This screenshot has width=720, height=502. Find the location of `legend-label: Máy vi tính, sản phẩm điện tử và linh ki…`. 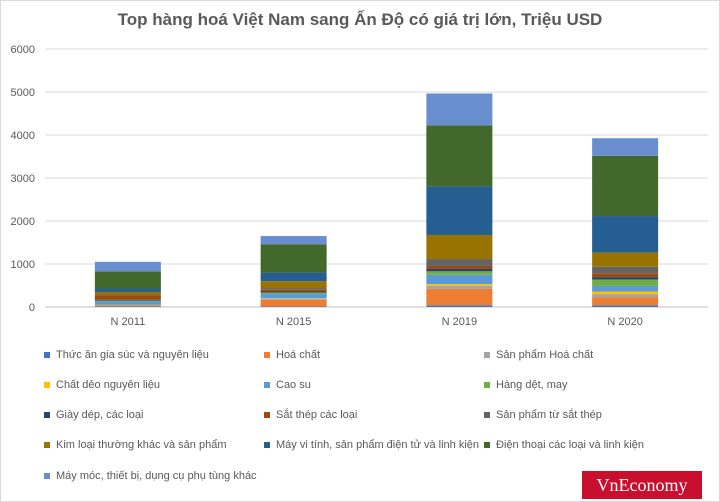

legend-label: Máy vi tính, sản phẩm điện tử và linh ki… is located at coordinates (378, 445).